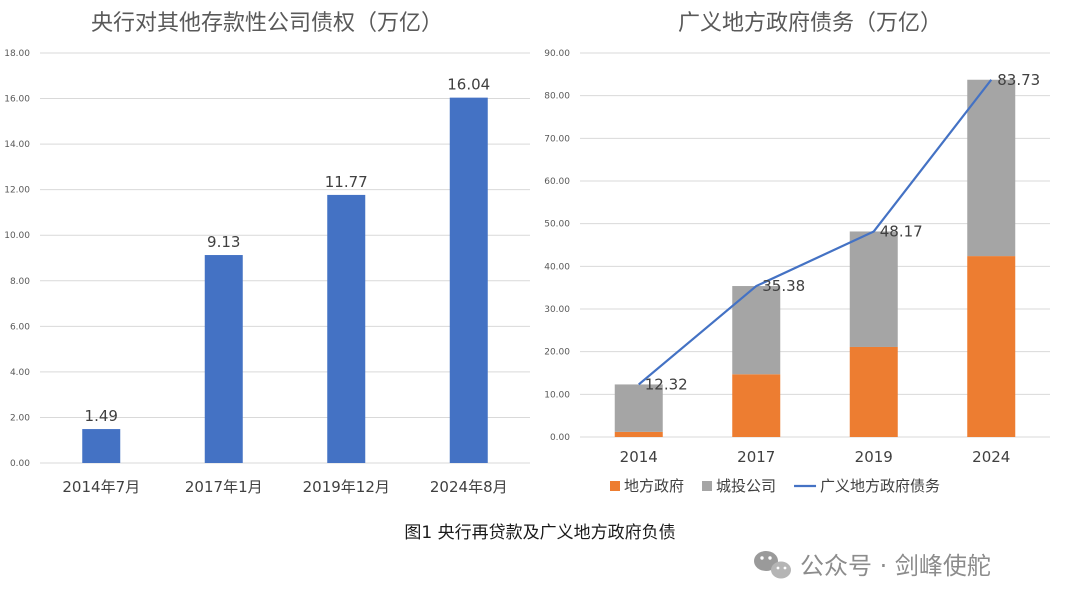 The width and height of the screenshot is (1080, 608). I want to click on chart2-data-label: 12.32, so click(666, 384).